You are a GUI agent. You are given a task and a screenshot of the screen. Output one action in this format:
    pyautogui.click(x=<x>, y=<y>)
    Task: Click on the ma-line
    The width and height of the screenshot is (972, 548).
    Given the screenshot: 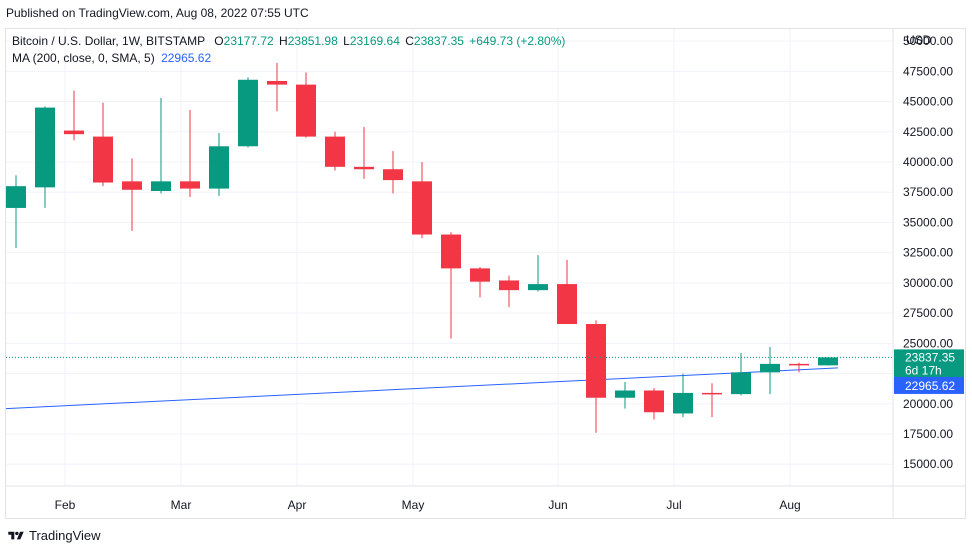 What is the action you would take?
    pyautogui.click(x=422, y=388)
    